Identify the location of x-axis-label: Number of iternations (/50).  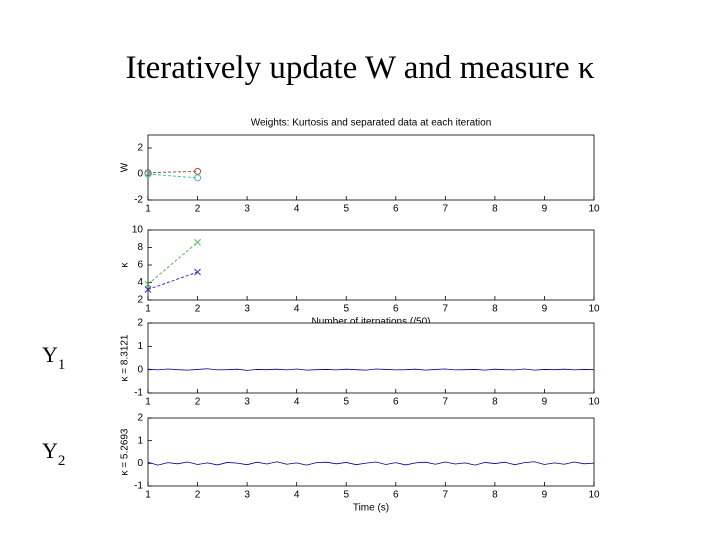
(371, 322).